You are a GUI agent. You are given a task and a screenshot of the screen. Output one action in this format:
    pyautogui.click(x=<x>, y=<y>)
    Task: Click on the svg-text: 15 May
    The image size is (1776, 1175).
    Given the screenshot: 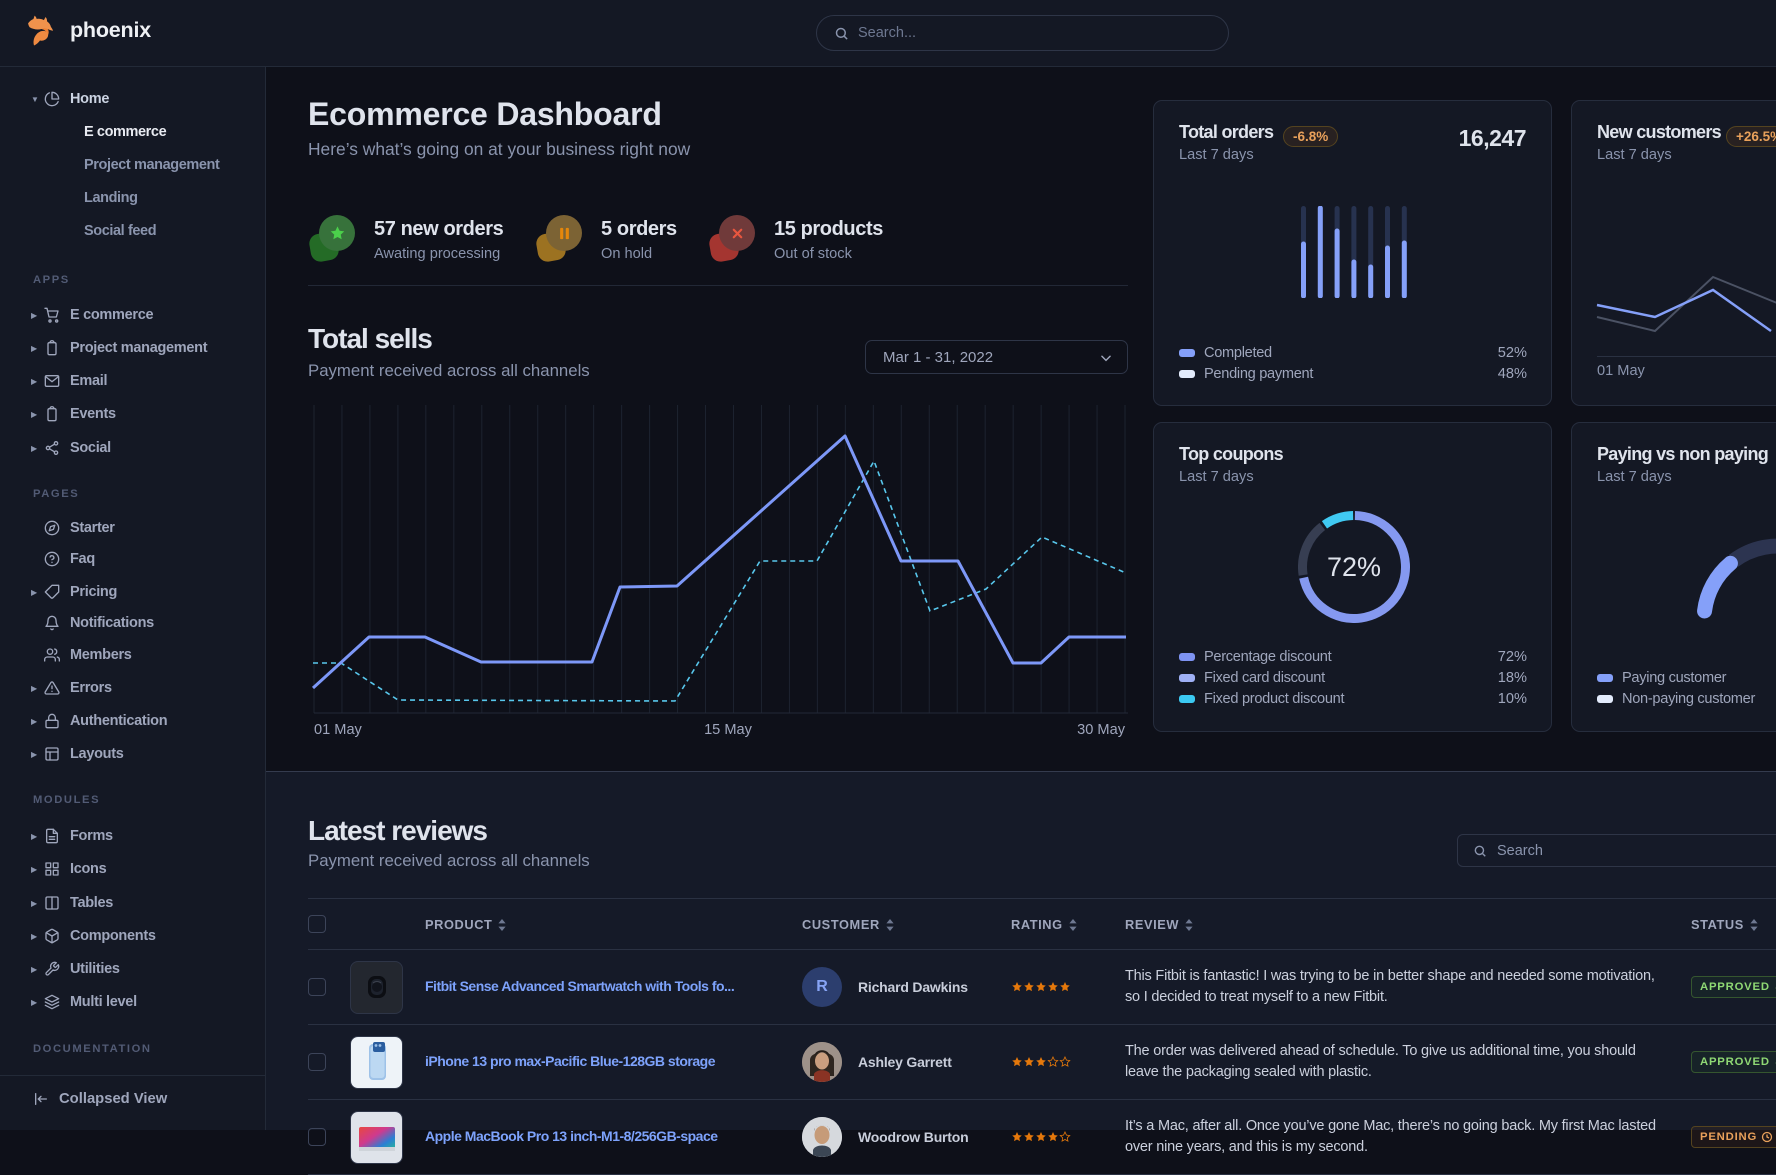 What is the action you would take?
    pyautogui.click(x=728, y=730)
    